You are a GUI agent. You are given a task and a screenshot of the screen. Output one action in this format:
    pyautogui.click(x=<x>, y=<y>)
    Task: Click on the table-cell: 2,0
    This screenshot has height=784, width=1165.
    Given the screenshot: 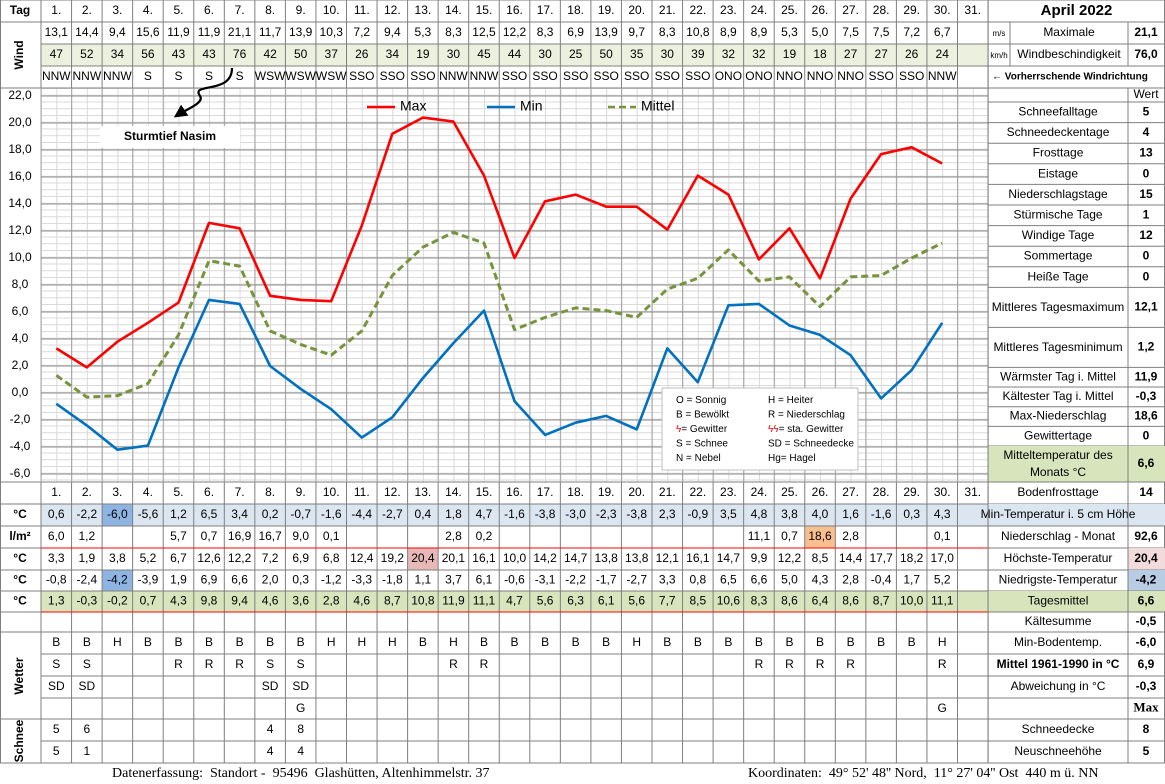 What is the action you would take?
    pyautogui.click(x=270, y=580)
    